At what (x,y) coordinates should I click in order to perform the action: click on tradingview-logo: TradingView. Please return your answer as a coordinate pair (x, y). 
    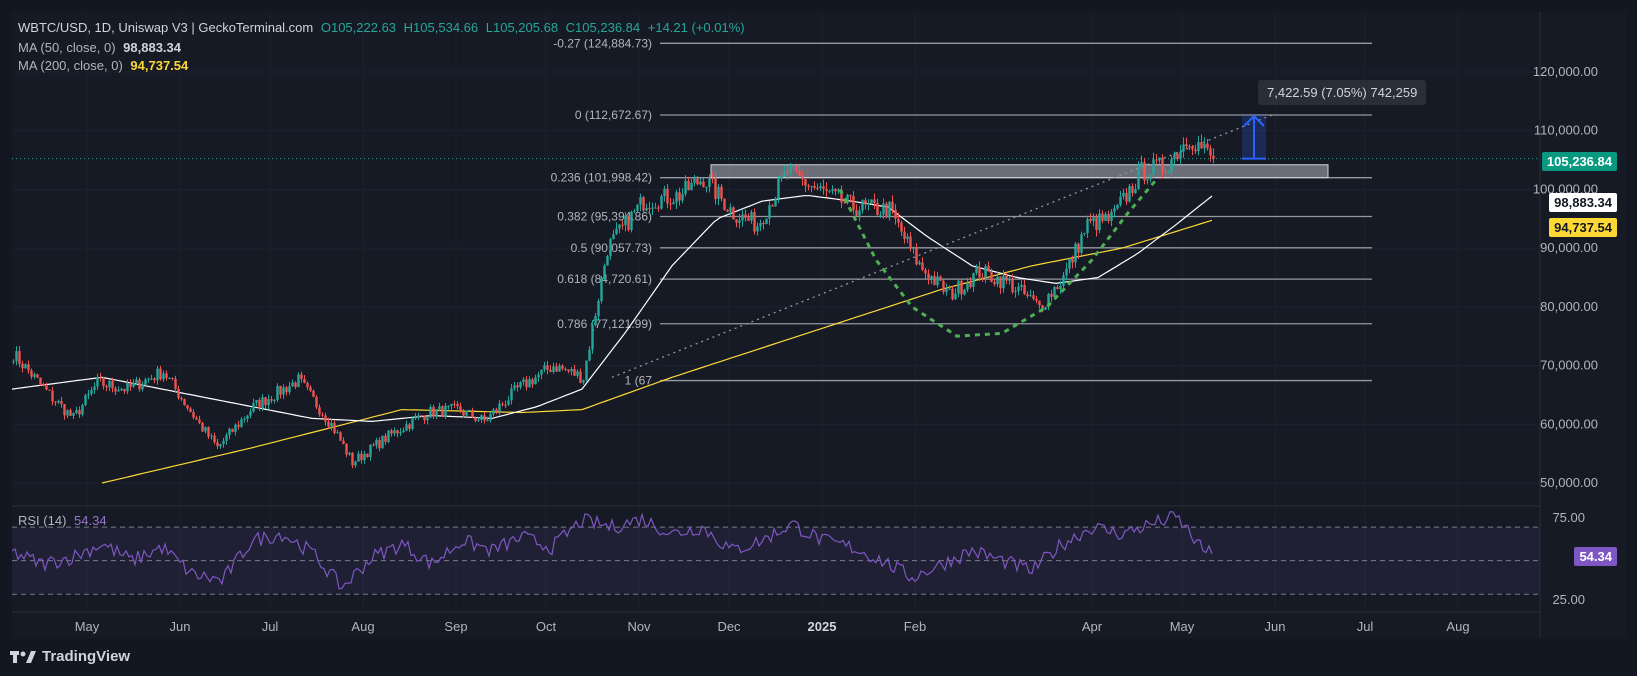
    Looking at the image, I should click on (70, 656).